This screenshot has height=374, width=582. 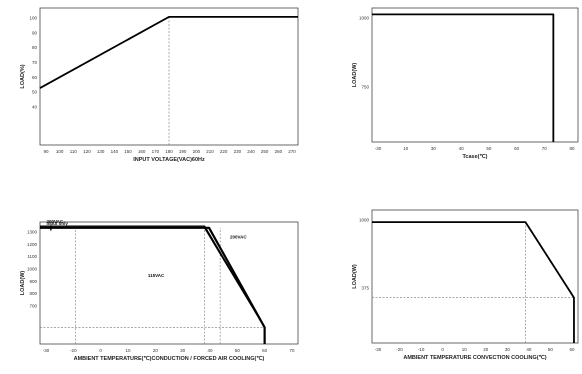 I want to click on x-tick-label: 190, so click(x=183, y=151).